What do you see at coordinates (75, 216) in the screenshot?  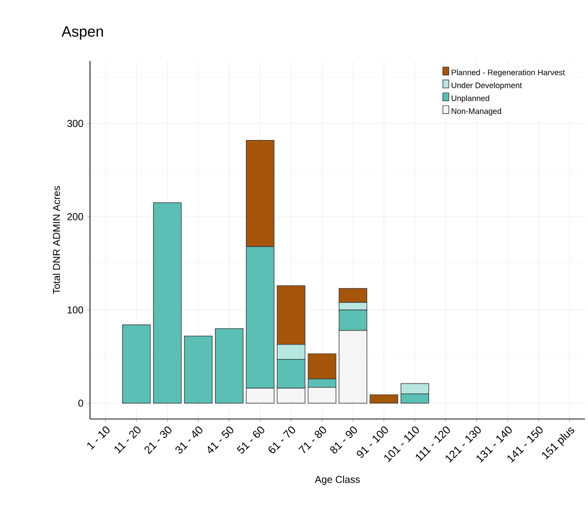 I see `y-tick-label: 200` at bounding box center [75, 216].